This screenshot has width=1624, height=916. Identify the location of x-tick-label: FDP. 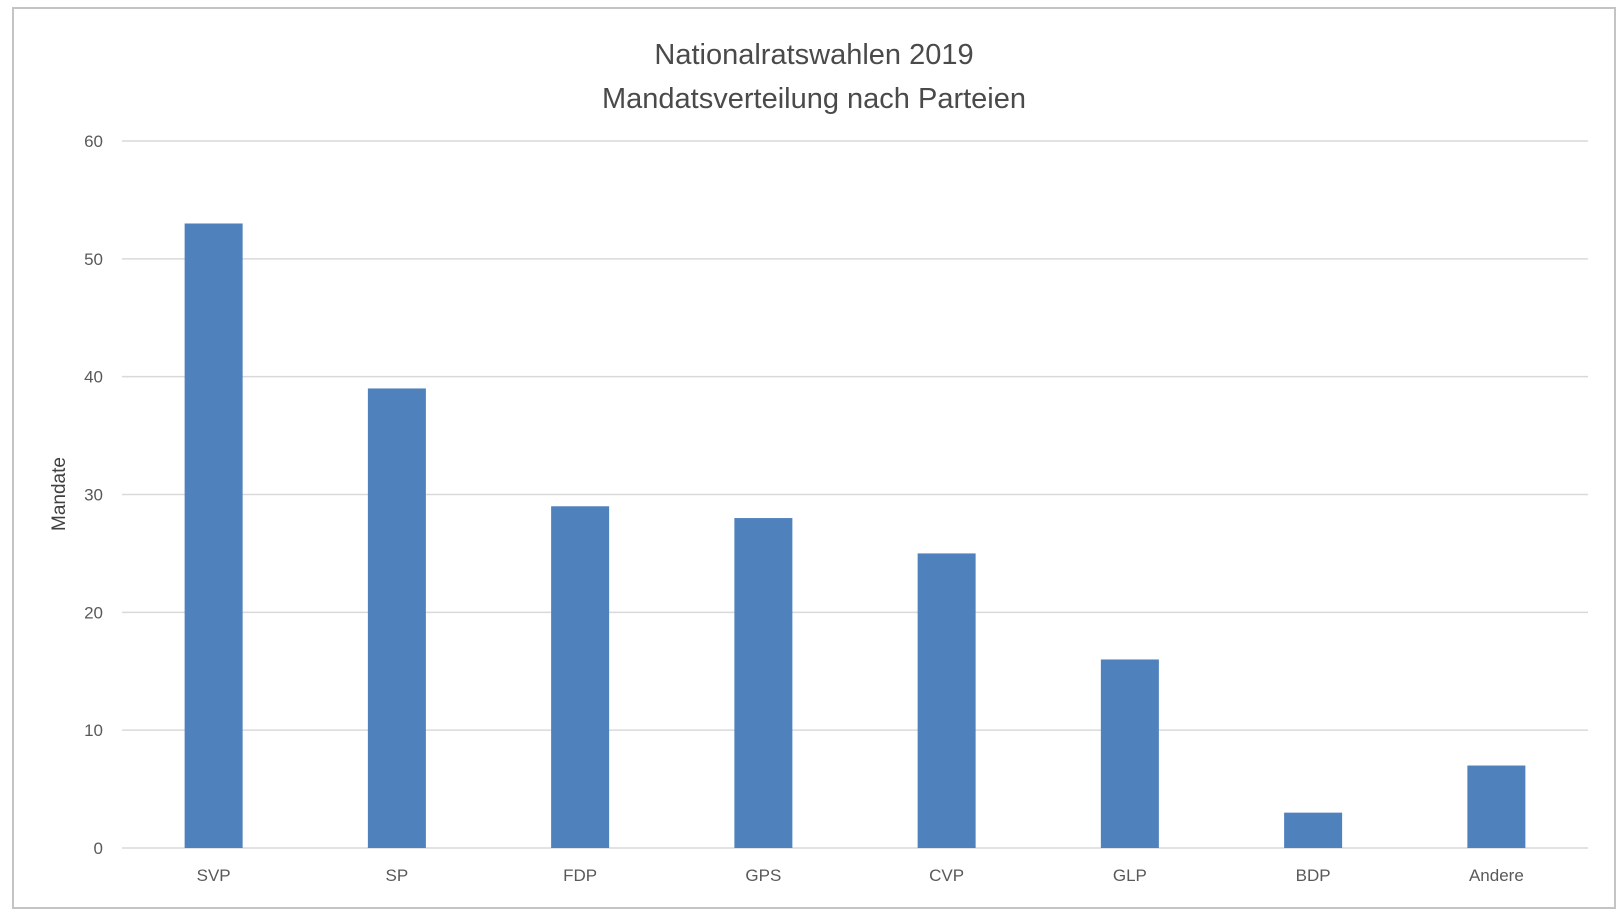
(580, 875).